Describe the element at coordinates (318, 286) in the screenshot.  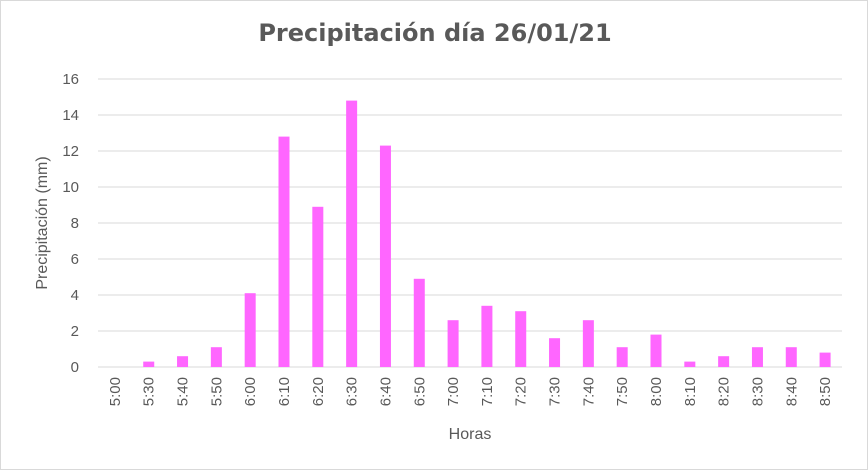
I see `bar-6:20` at that location.